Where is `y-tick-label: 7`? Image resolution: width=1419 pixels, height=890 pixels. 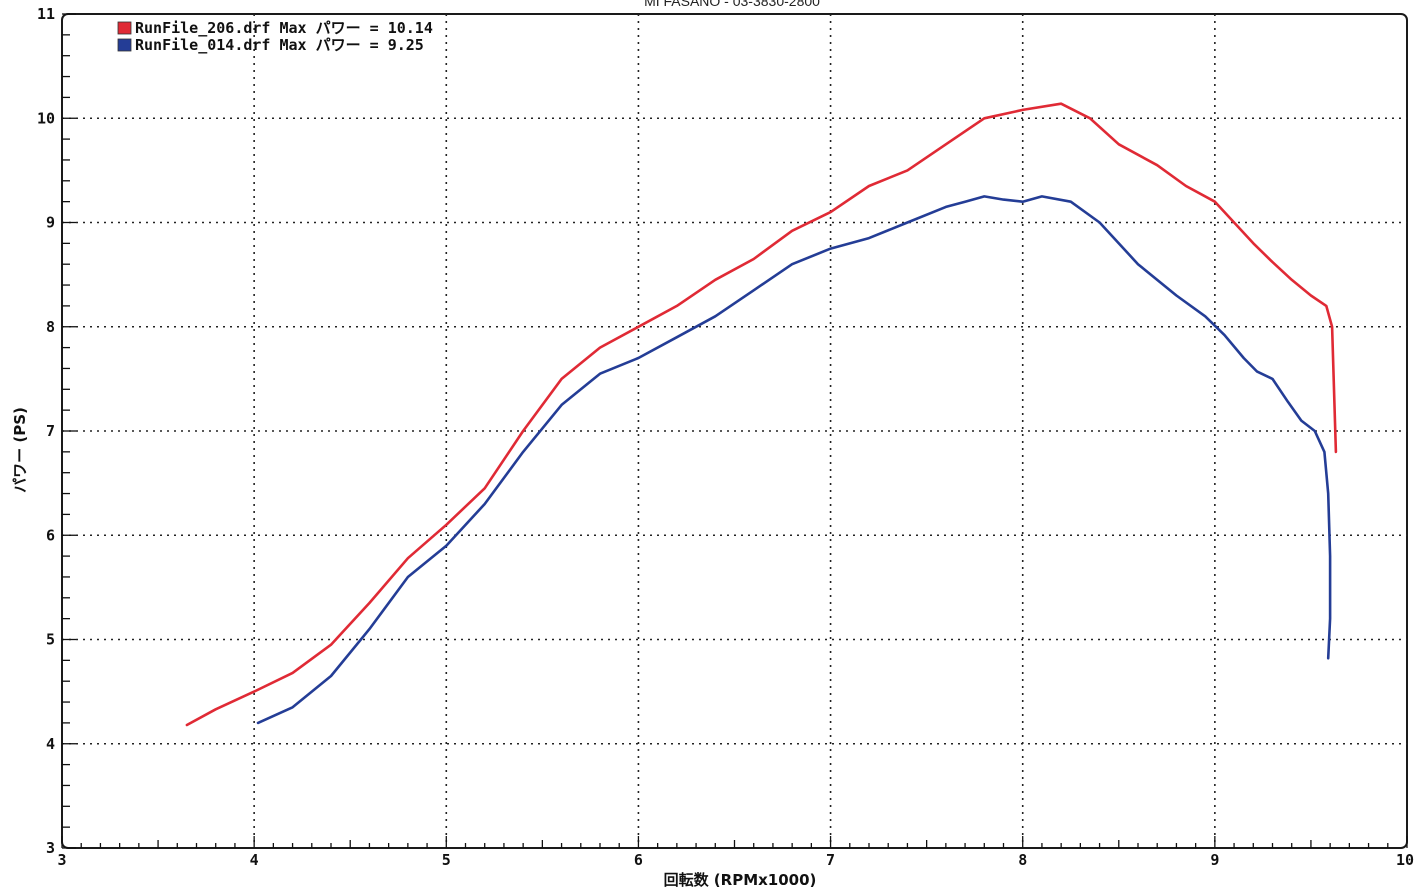 y-tick-label: 7 is located at coordinates (50, 431).